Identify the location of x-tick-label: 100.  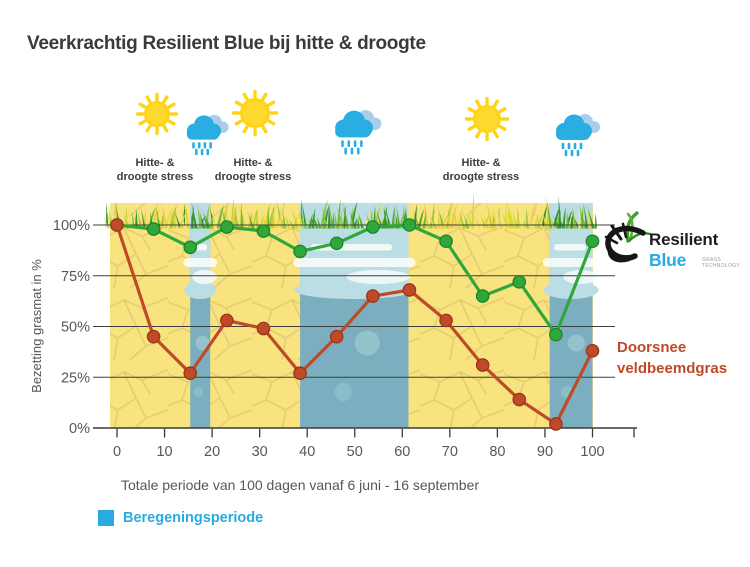
(592, 452).